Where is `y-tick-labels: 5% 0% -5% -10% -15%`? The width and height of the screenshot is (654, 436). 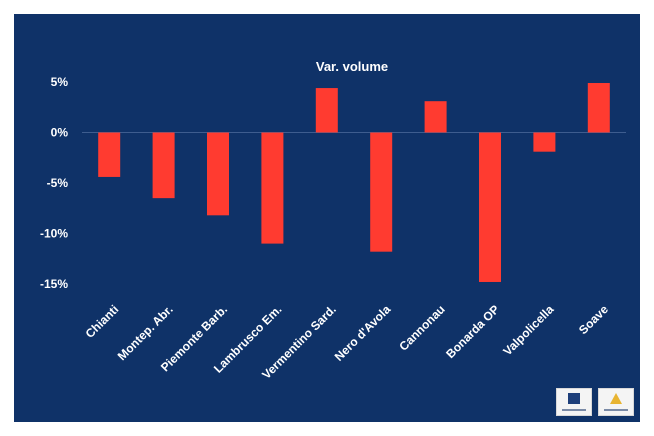 y-tick-labels: 5% 0% -5% -10% -15% is located at coordinates (54, 183).